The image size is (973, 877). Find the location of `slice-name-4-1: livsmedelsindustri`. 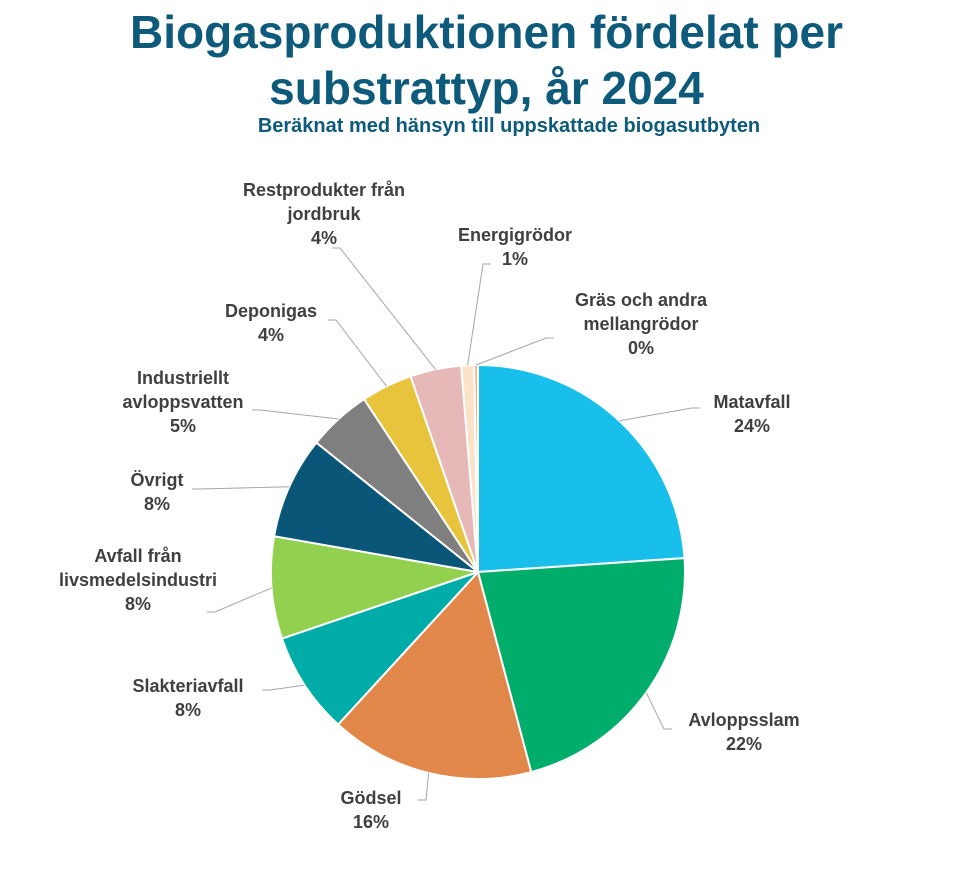

slice-name-4-1: livsmedelsindustri is located at coordinates (138, 580).